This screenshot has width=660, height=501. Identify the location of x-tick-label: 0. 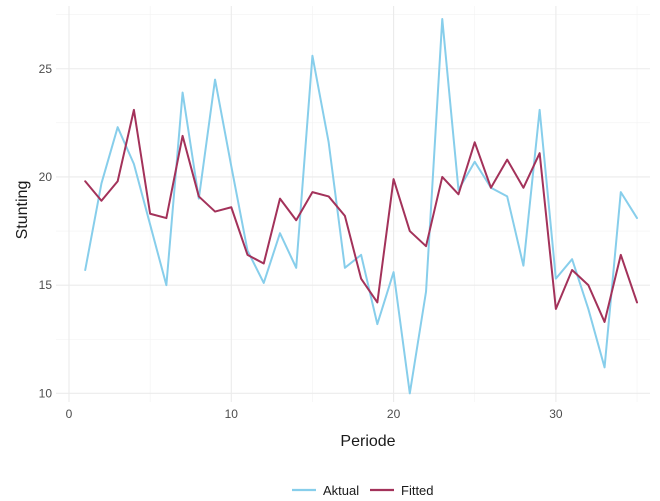
(69, 414).